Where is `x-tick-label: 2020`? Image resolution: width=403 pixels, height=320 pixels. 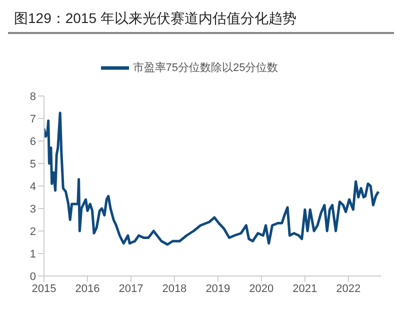 x-tick-label: 2020 is located at coordinates (261, 288).